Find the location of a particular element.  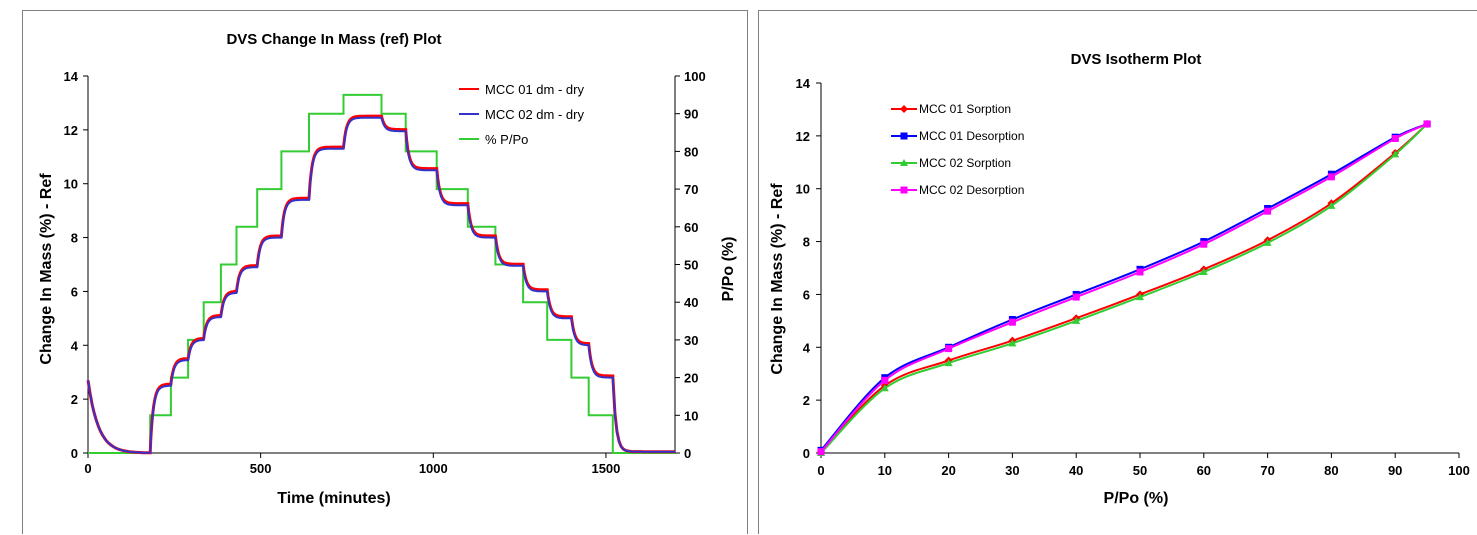

legend-label-ppo: % P/Po is located at coordinates (506, 139).